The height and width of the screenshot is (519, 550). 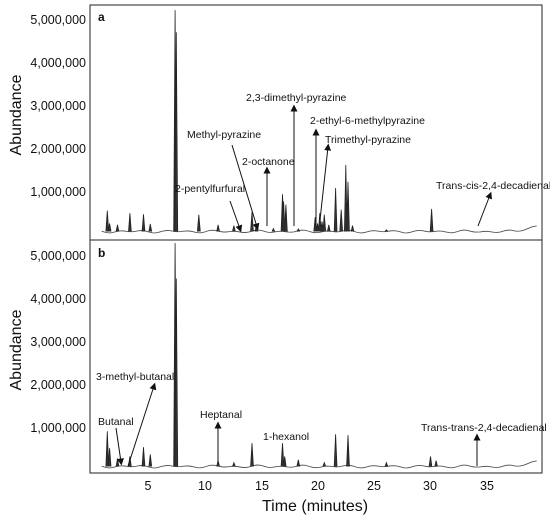 I want to click on x-tick-label: 35, so click(x=487, y=486).